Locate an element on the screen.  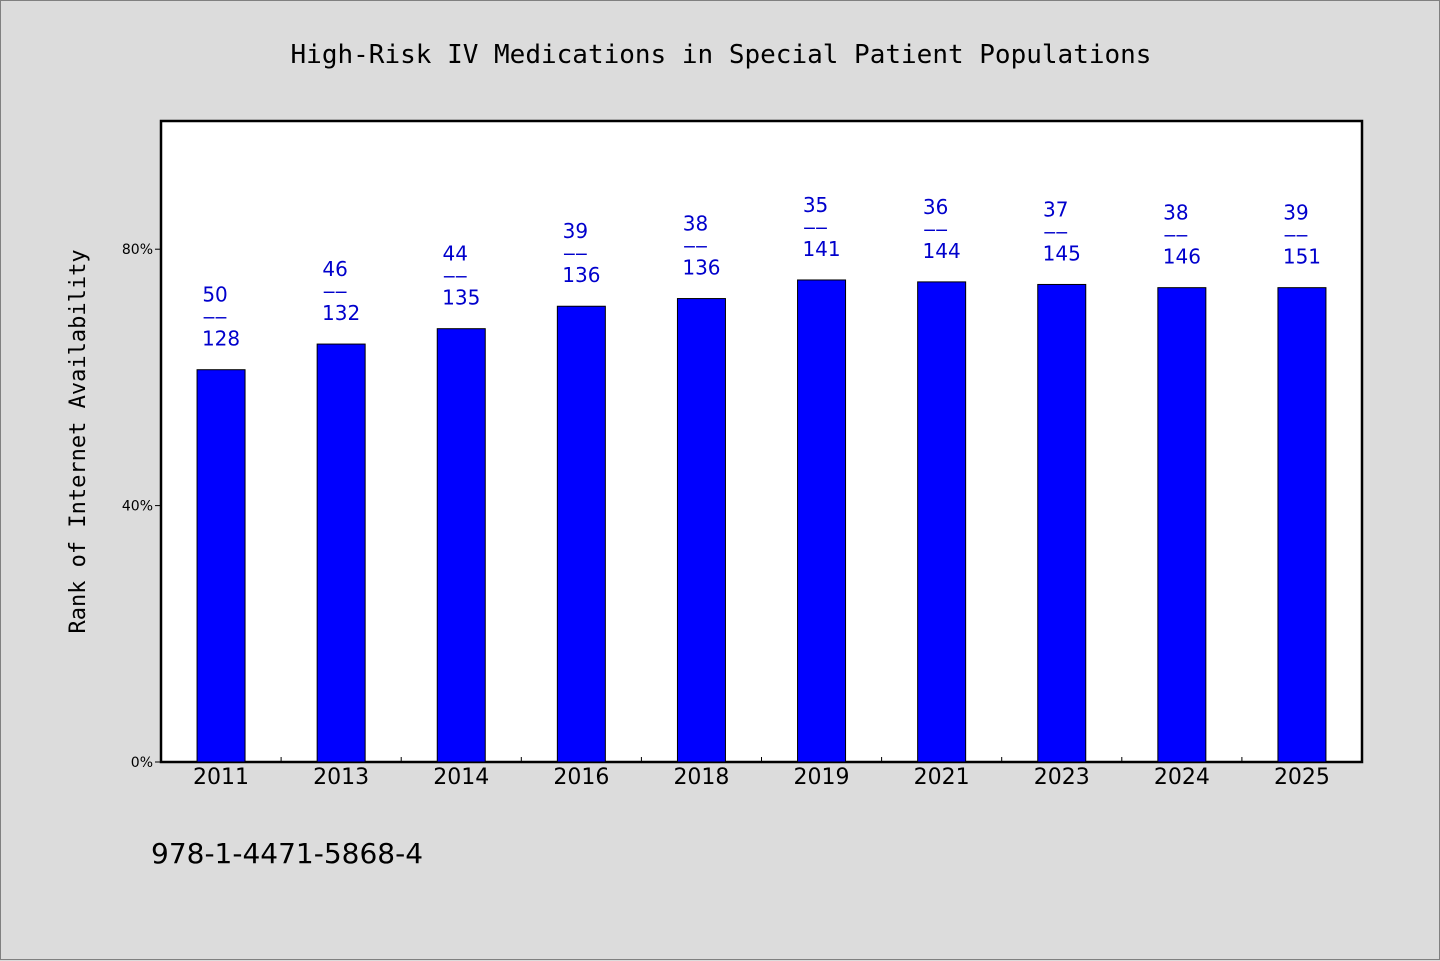
x-tick-label: 2019 is located at coordinates (822, 777).